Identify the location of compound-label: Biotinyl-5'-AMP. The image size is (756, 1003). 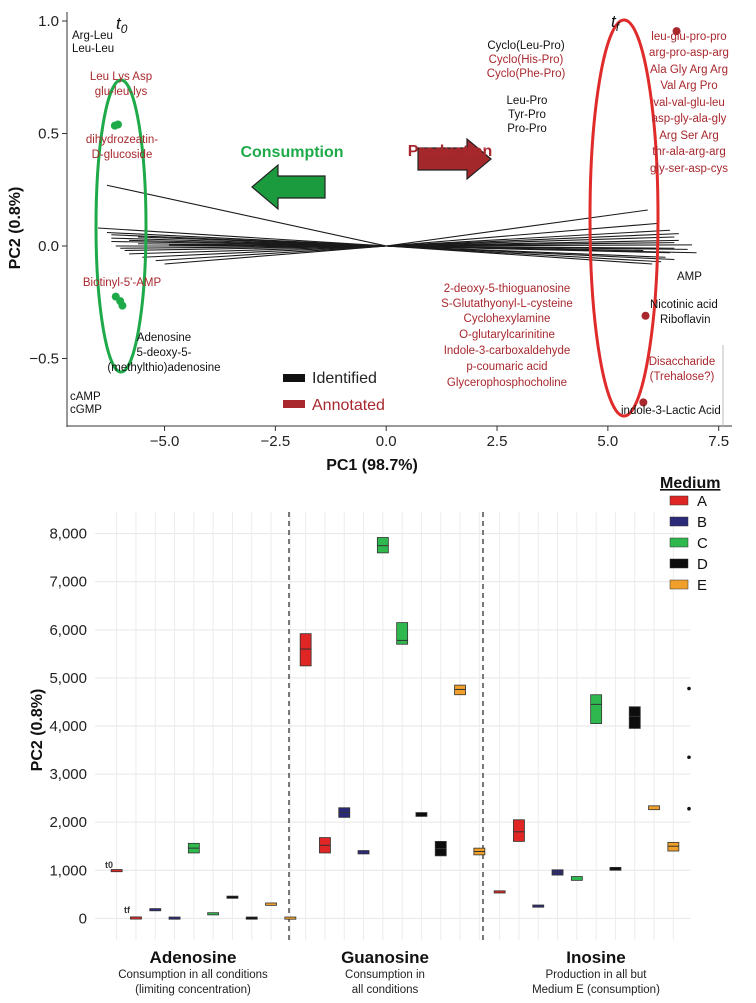
(122, 283).